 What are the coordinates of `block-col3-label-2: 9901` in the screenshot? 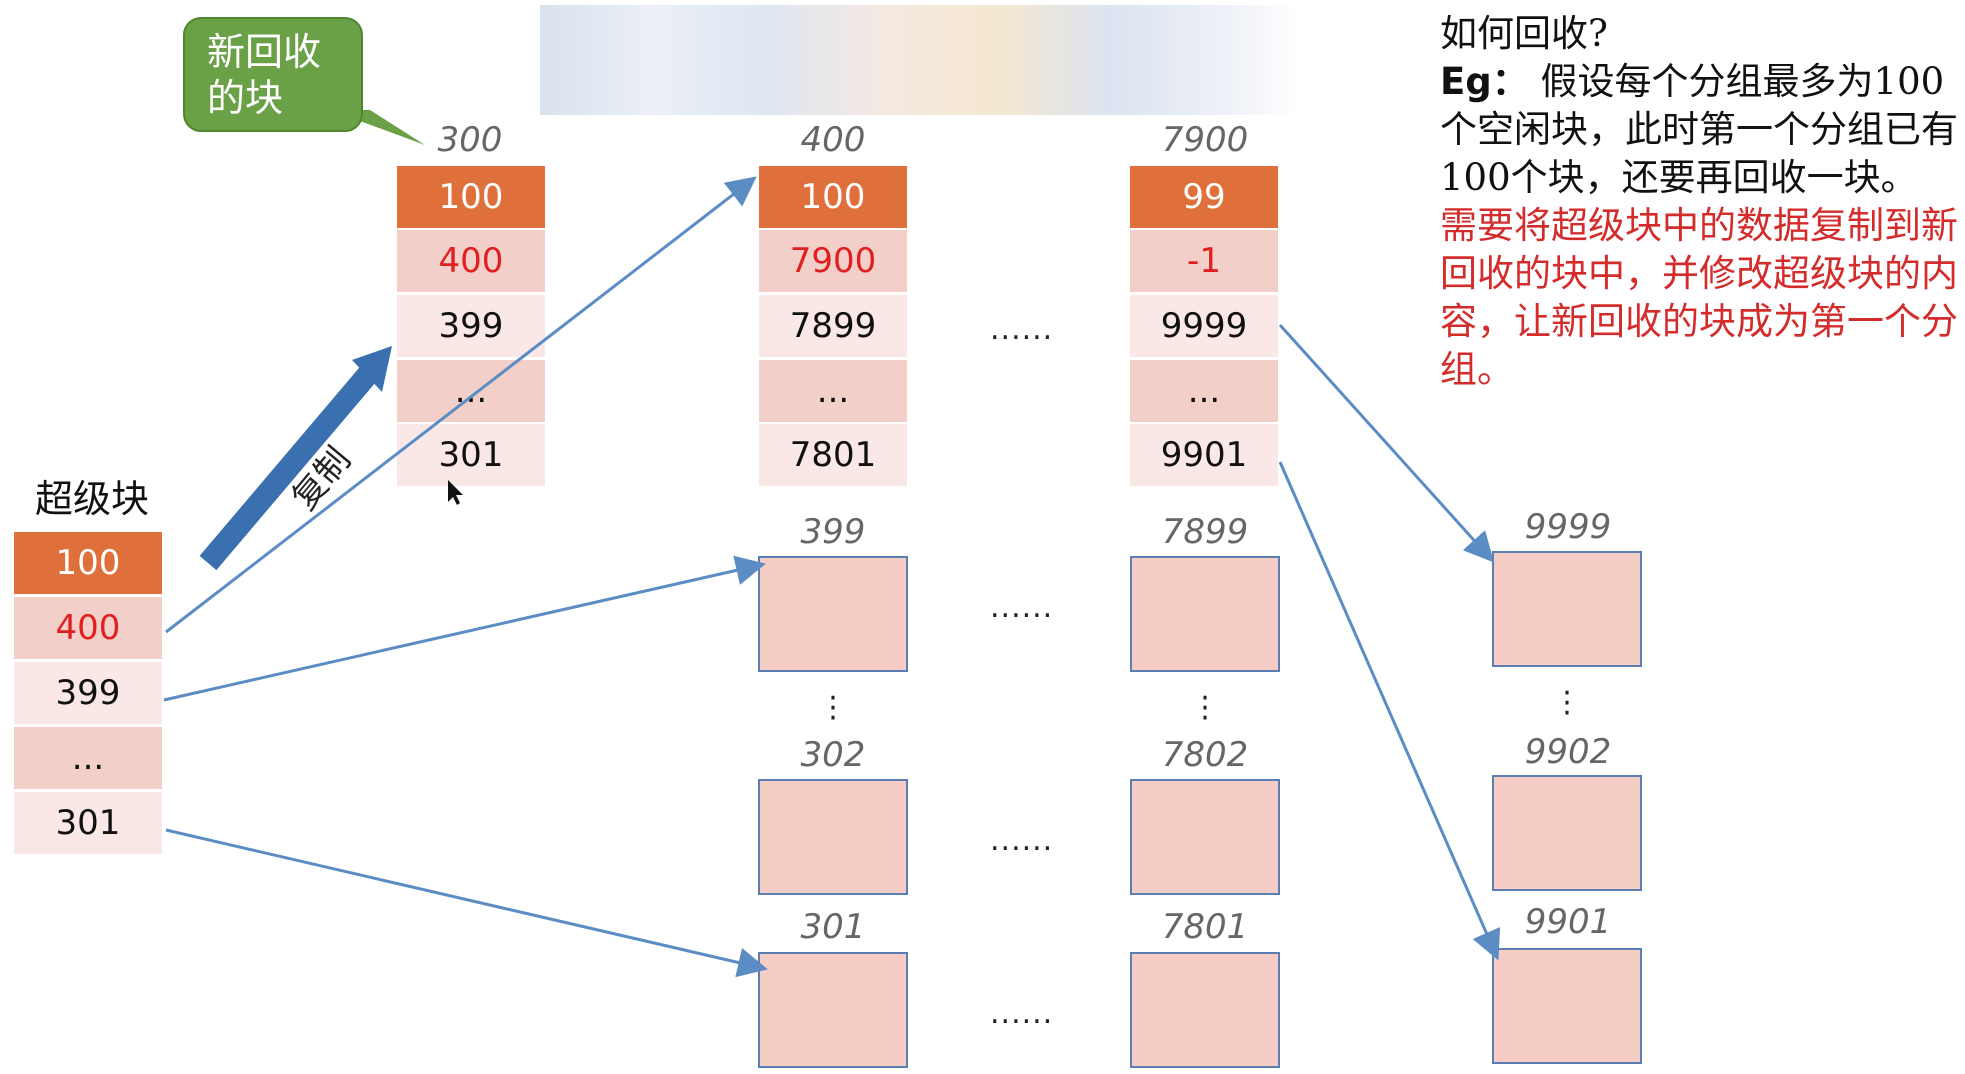 It's located at (1568, 922).